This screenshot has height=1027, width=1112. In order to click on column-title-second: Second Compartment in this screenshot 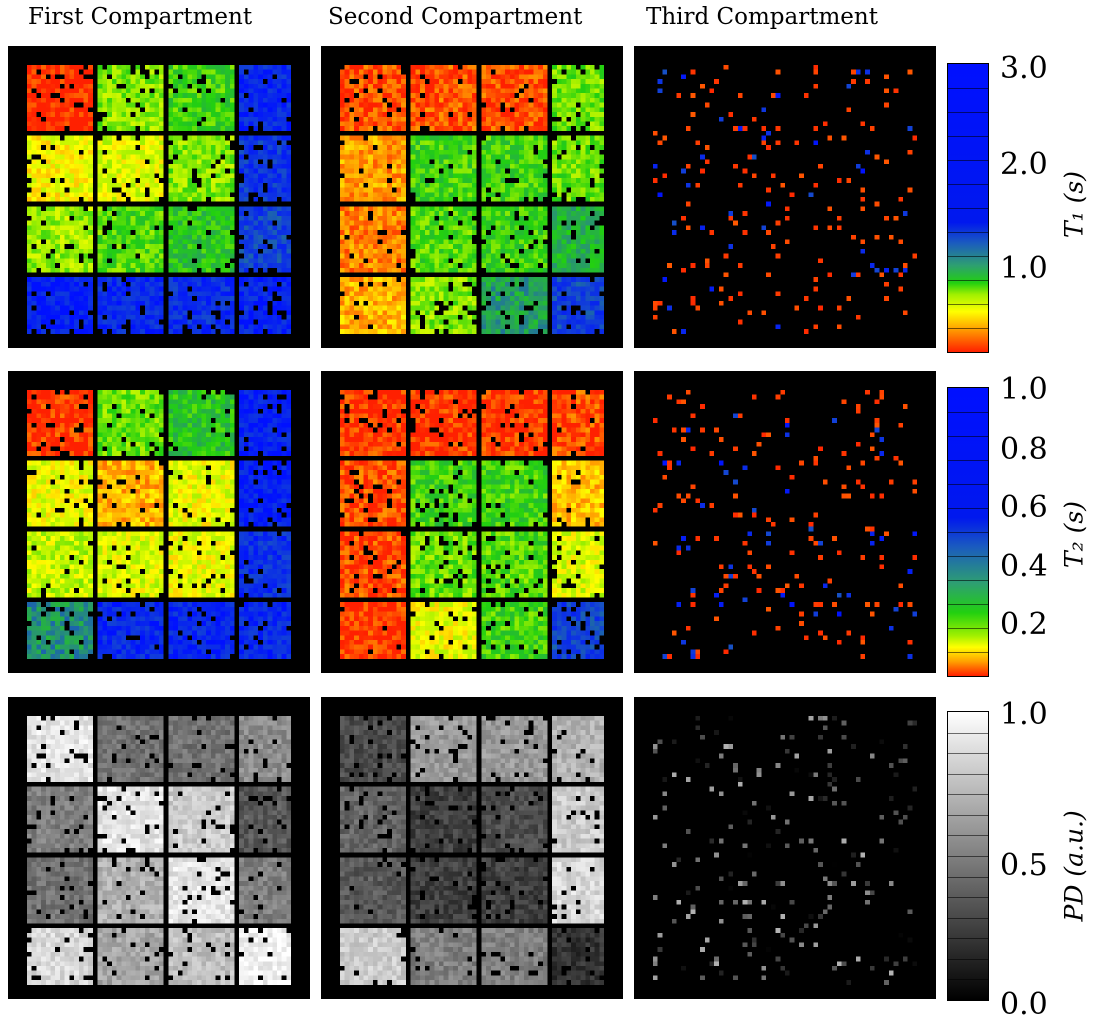, I will do `click(455, 17)`.